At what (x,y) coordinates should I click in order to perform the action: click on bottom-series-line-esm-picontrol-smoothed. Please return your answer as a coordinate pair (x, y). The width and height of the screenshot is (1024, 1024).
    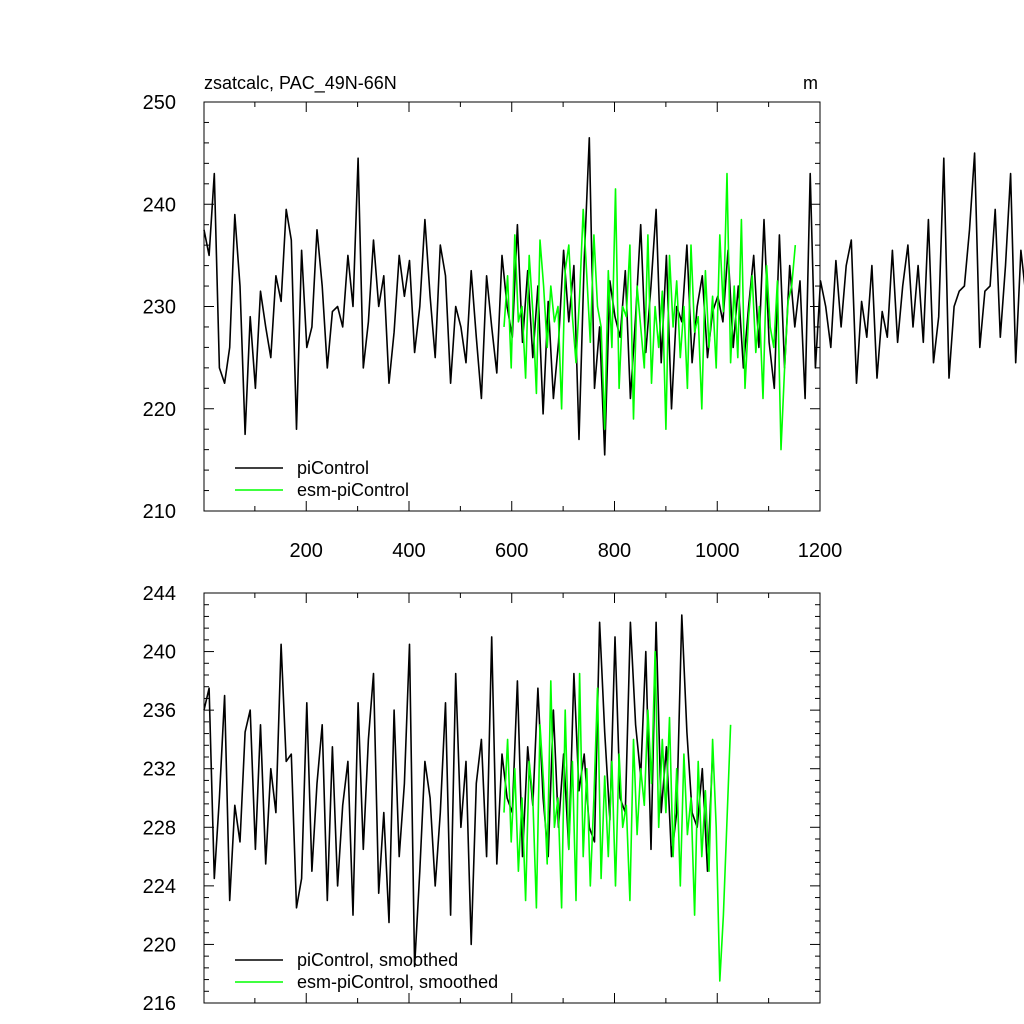
    Looking at the image, I should click on (617, 816).